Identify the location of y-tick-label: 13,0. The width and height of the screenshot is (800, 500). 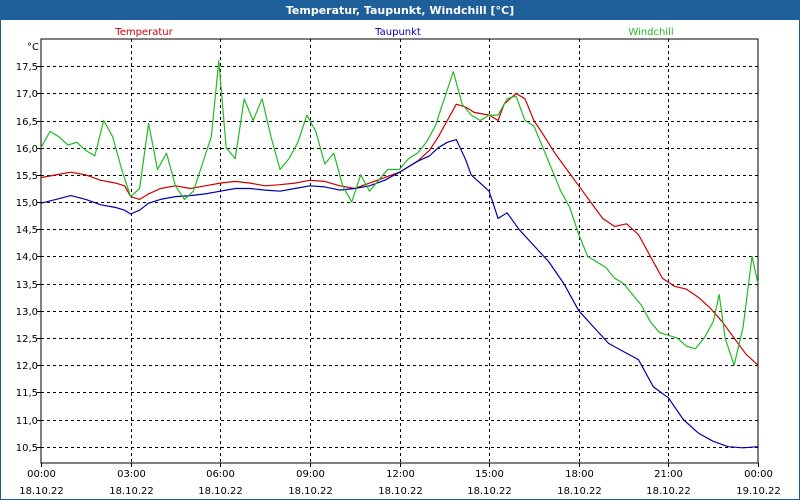
(27, 312).